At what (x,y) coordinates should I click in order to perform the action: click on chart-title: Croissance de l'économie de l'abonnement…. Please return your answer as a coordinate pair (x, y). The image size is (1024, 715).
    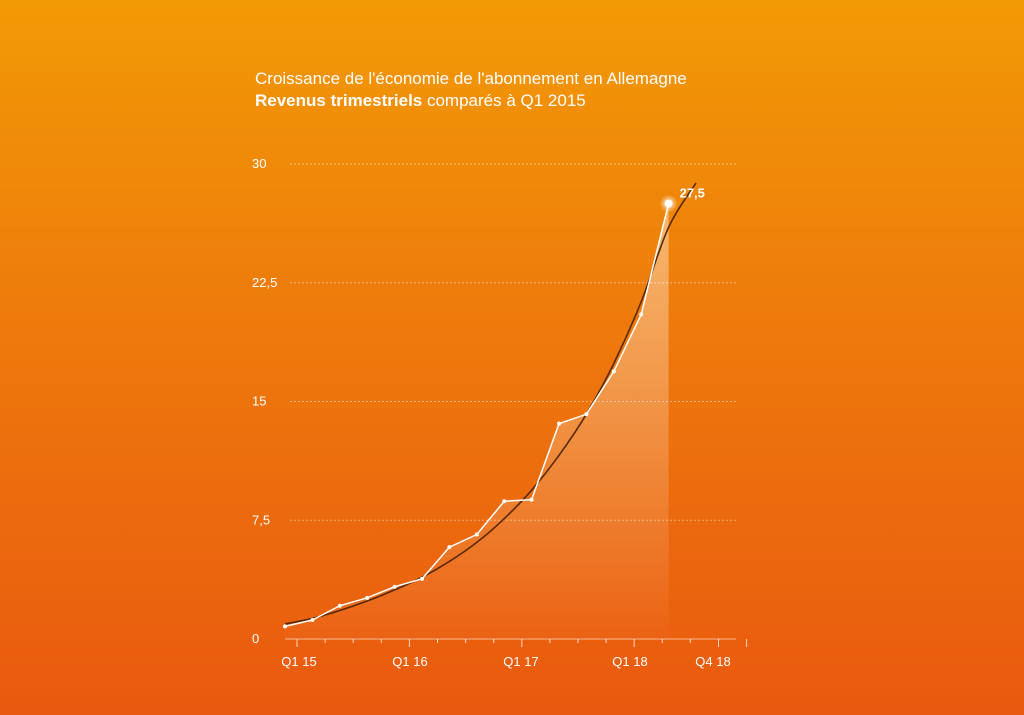
    Looking at the image, I should click on (471, 78).